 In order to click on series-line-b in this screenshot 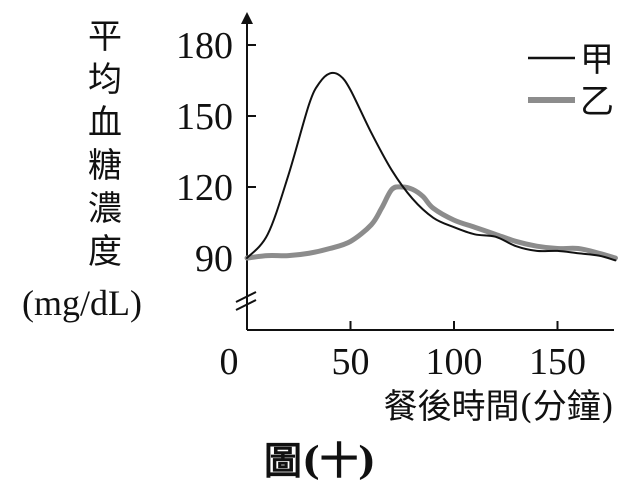, I will do `click(431, 222)`.